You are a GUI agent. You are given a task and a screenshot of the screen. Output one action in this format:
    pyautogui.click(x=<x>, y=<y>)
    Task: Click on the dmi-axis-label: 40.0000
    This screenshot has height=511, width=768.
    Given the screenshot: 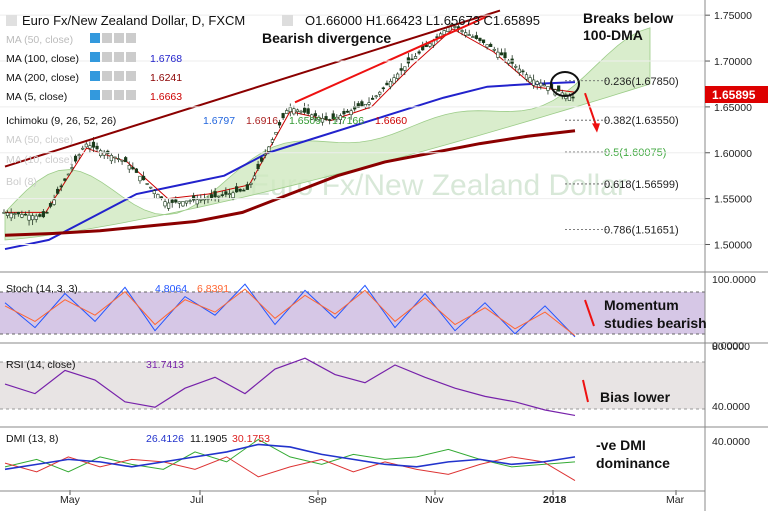 What is the action you would take?
    pyautogui.click(x=731, y=442)
    